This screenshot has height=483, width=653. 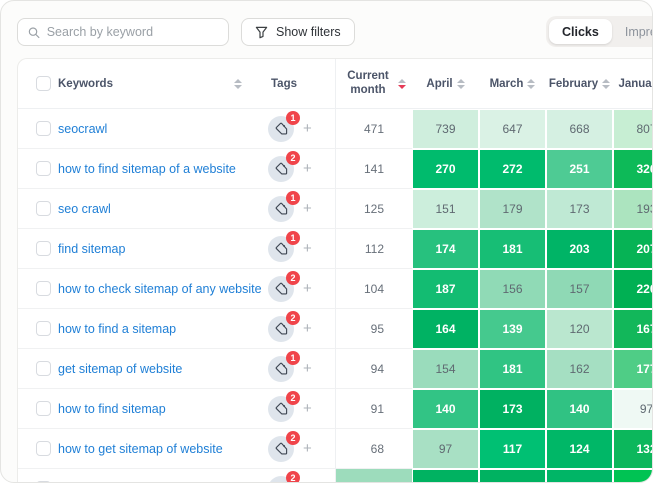 I want to click on keyword-link: find sitemap, so click(x=92, y=248).